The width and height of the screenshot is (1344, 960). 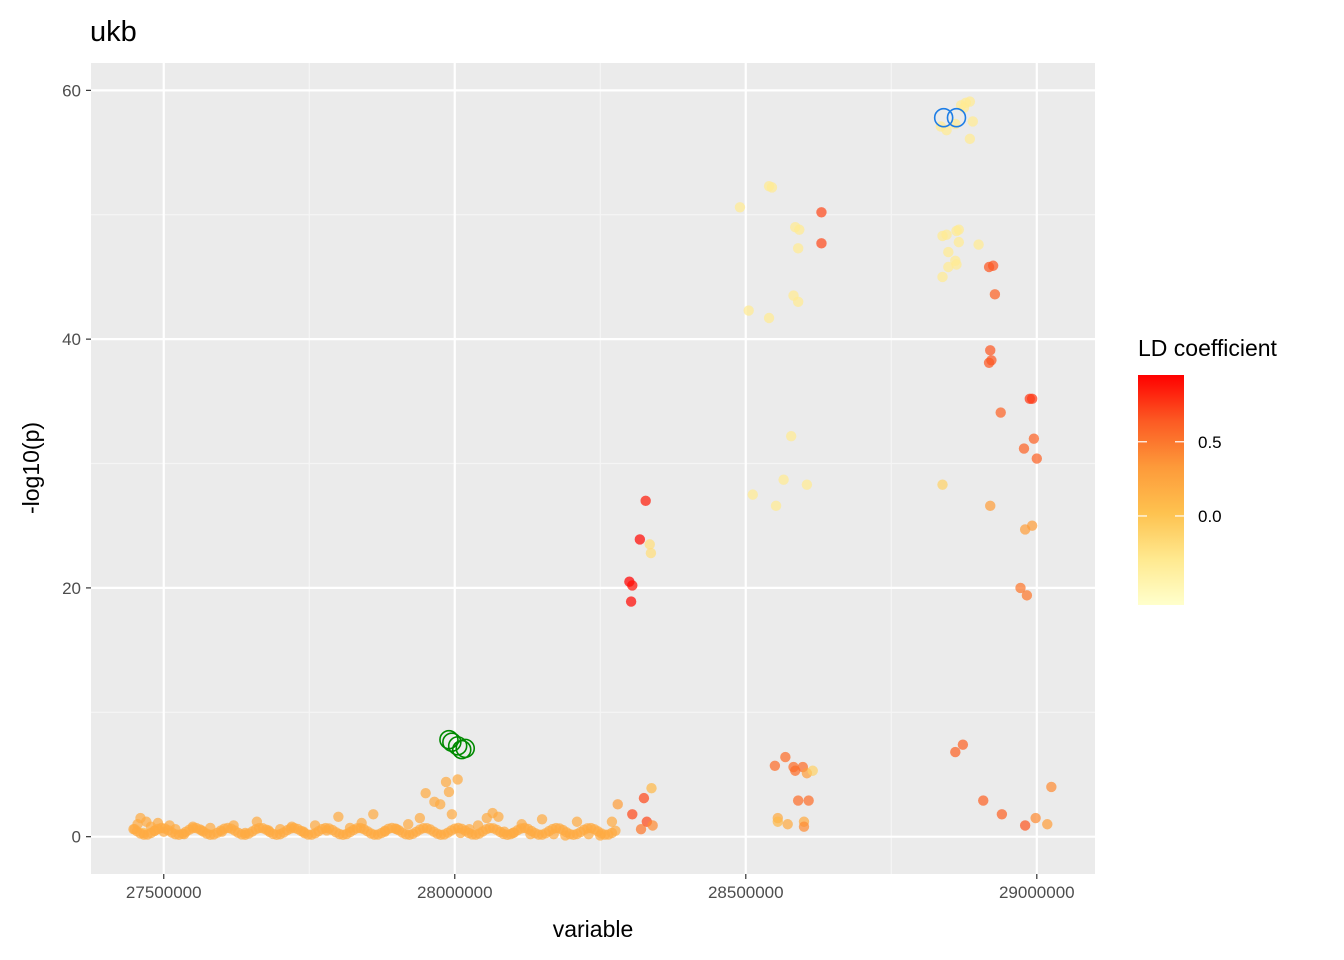 What do you see at coordinates (71, 588) in the screenshot?
I see `y-tick-label: 20` at bounding box center [71, 588].